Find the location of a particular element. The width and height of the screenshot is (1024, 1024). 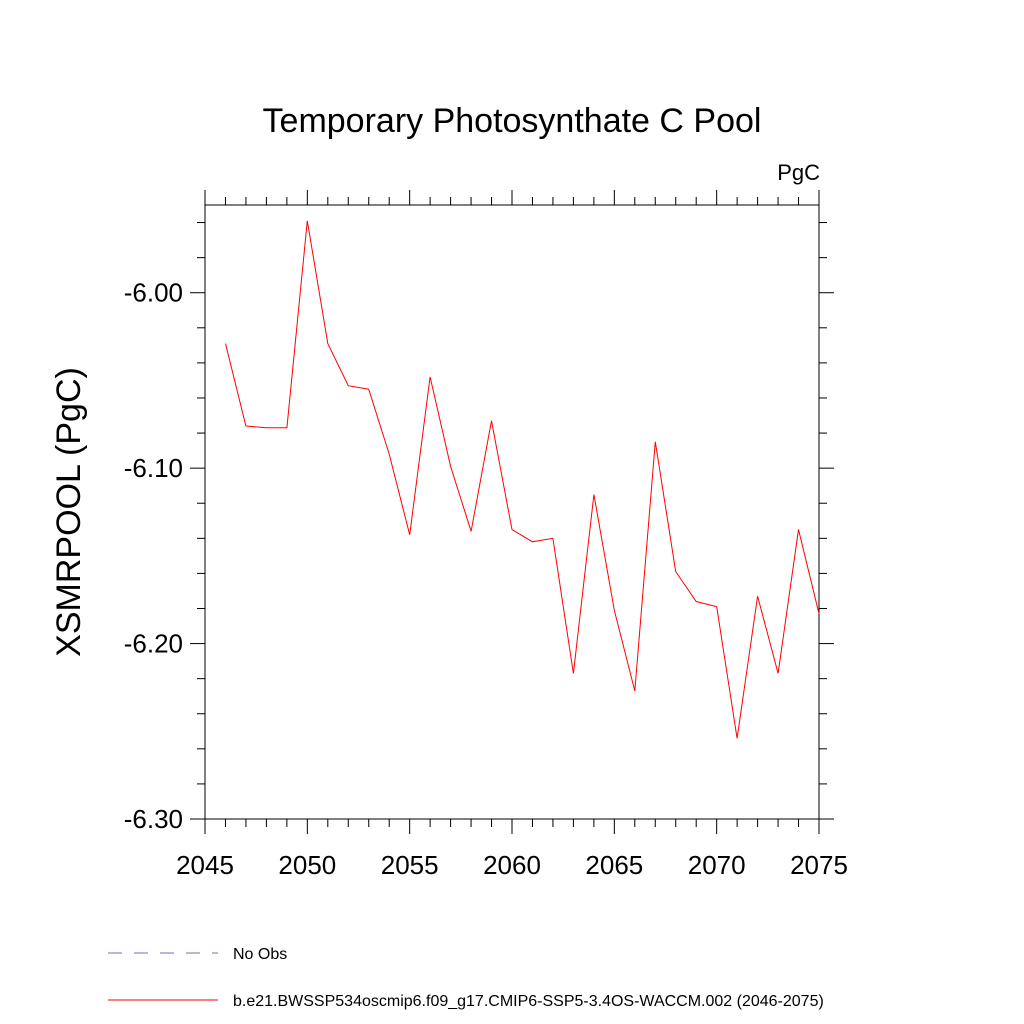

x-tick-label: 2050 is located at coordinates (307, 865).